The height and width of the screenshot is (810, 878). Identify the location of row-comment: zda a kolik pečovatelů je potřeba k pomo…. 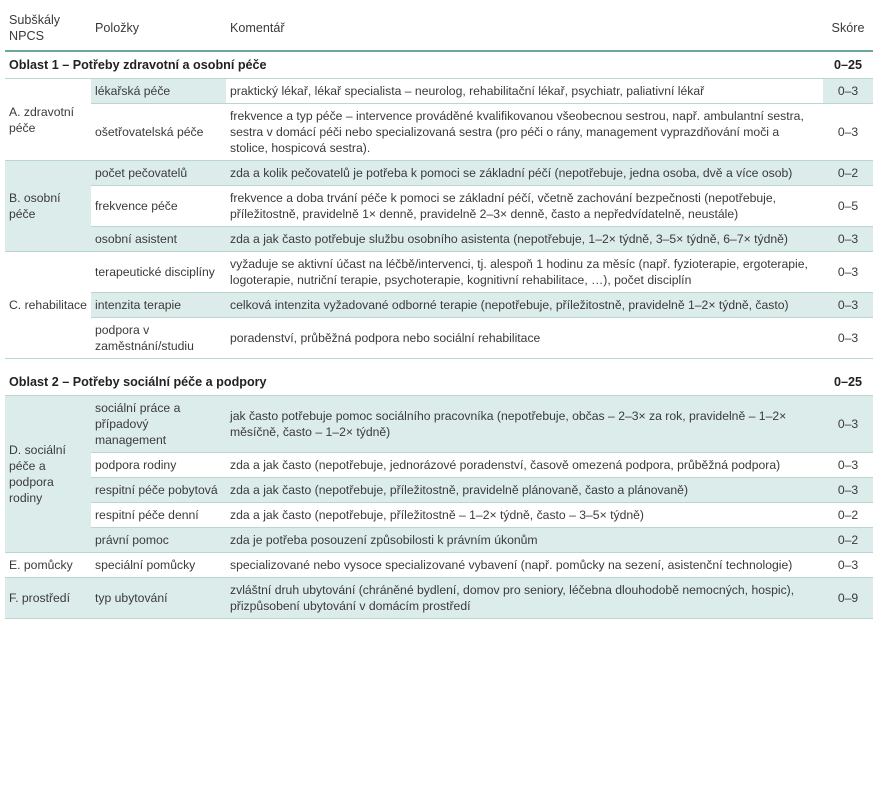
(524, 173).